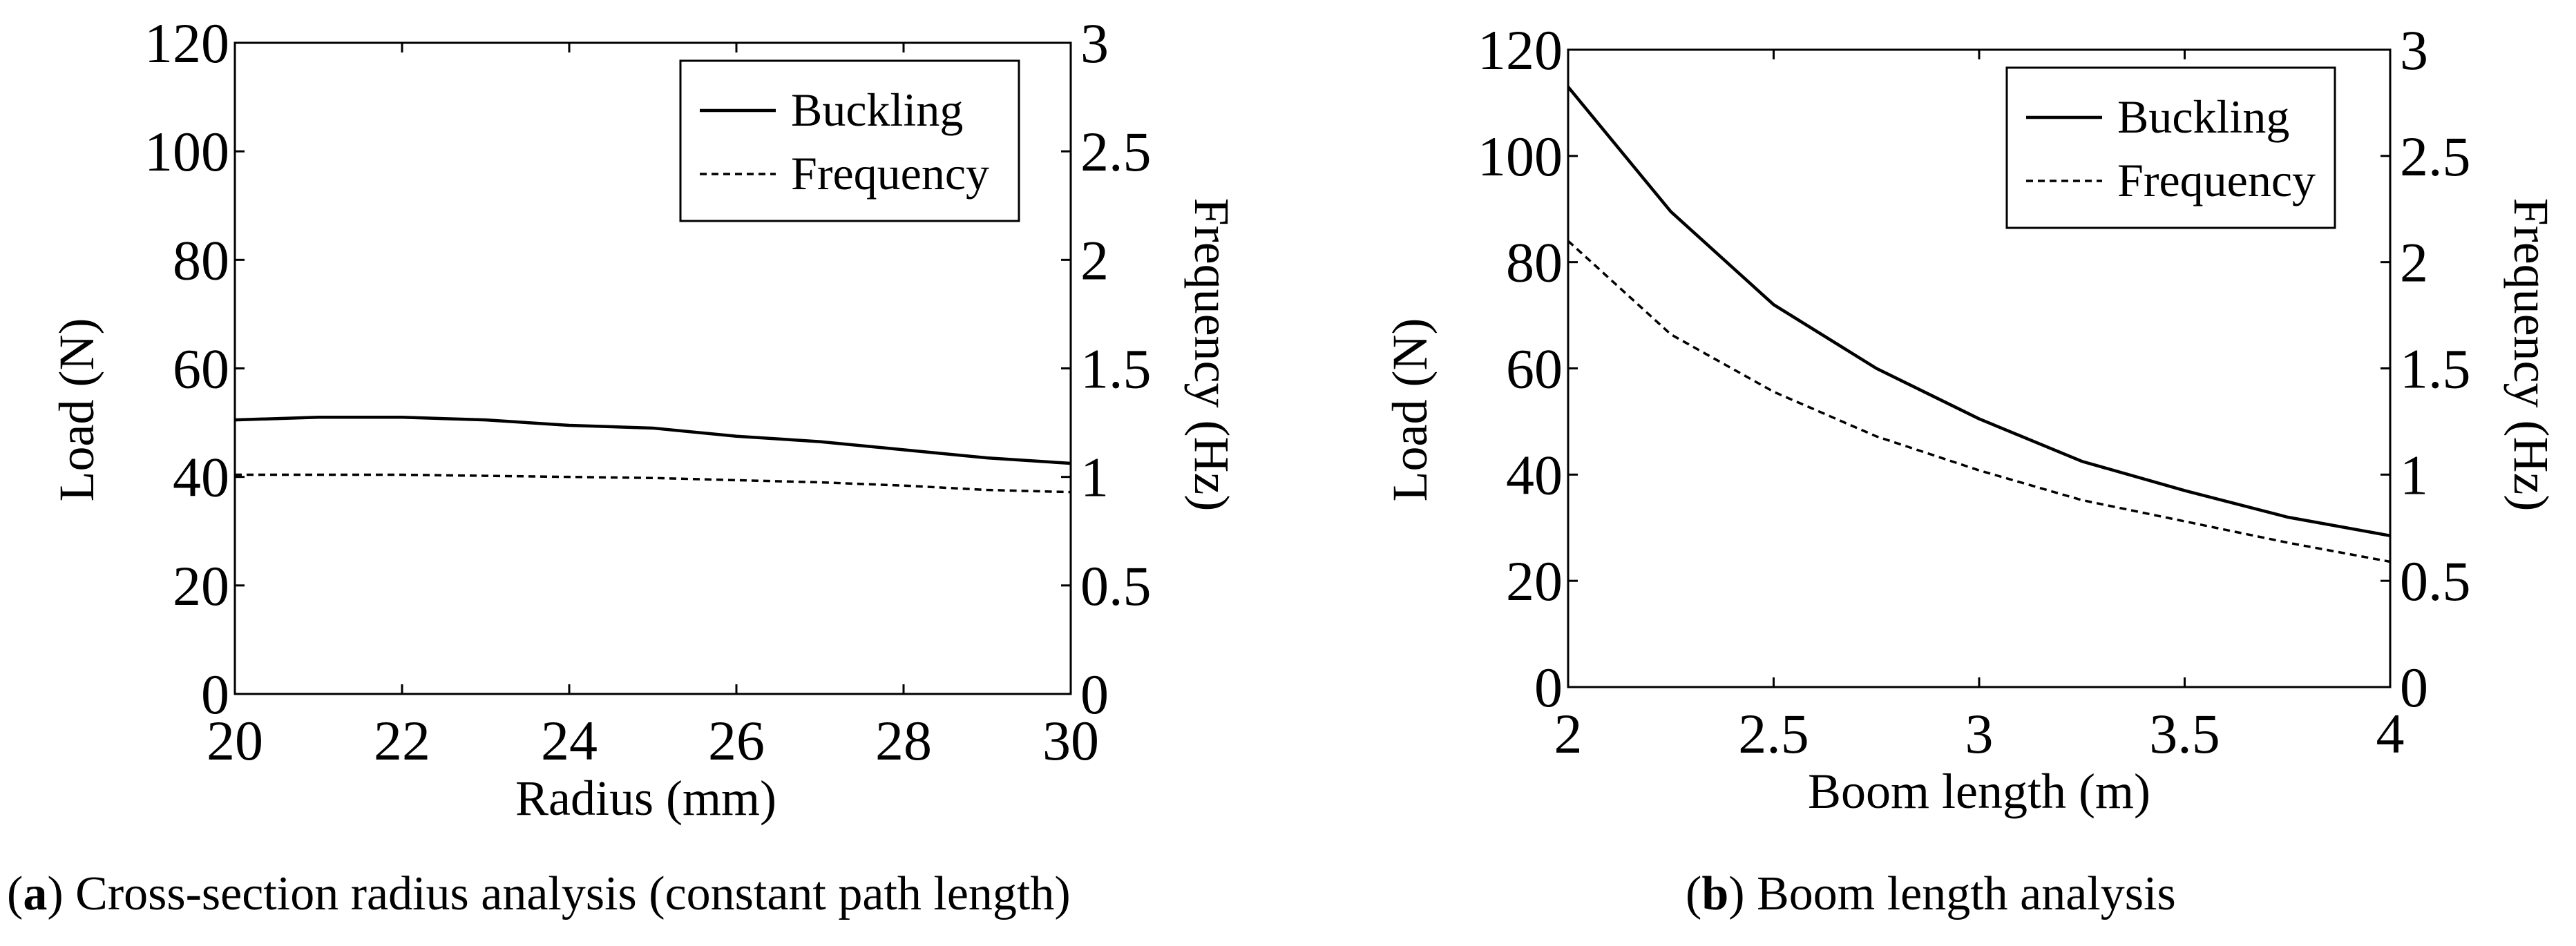  I want to click on x-tick-label: 26, so click(736, 740).